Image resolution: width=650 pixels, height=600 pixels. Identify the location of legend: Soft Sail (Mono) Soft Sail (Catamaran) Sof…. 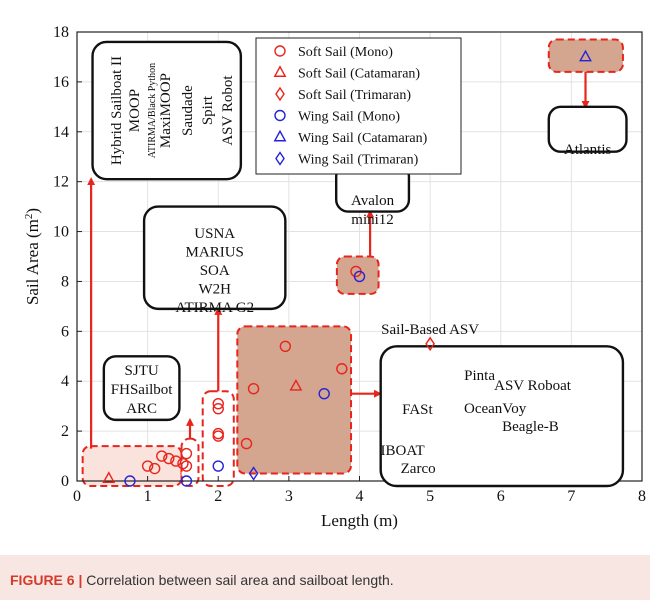
(358, 106).